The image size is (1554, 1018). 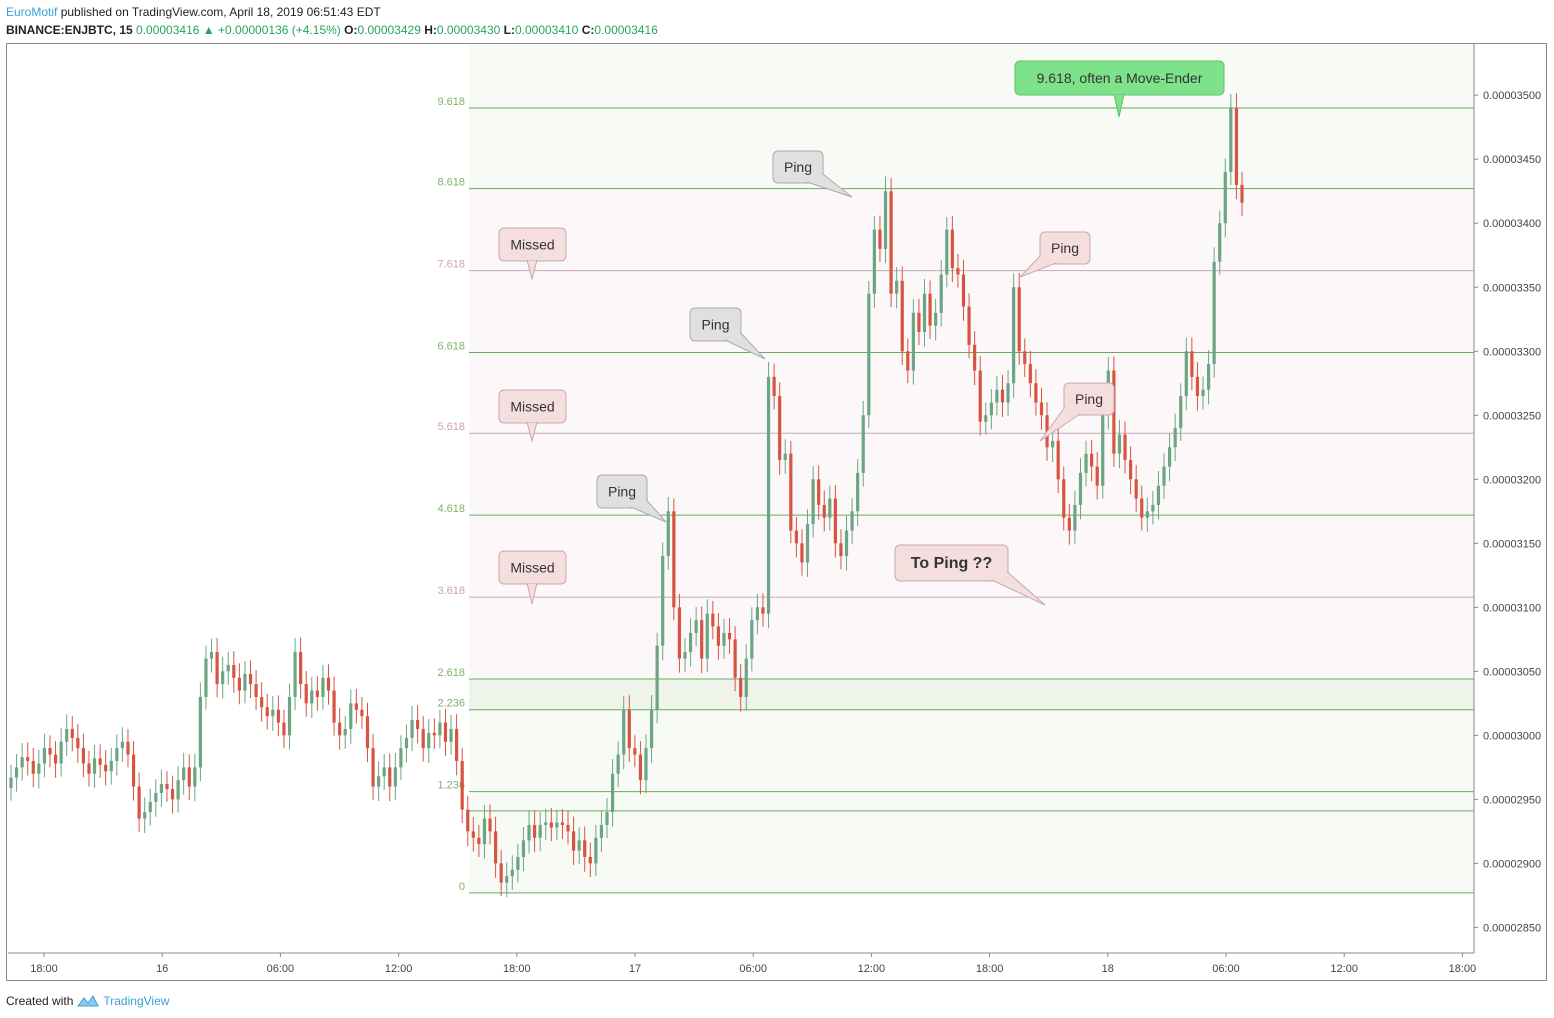 What do you see at coordinates (1512, 224) in the screenshot?
I see `price-tick-label: 0.00003400` at bounding box center [1512, 224].